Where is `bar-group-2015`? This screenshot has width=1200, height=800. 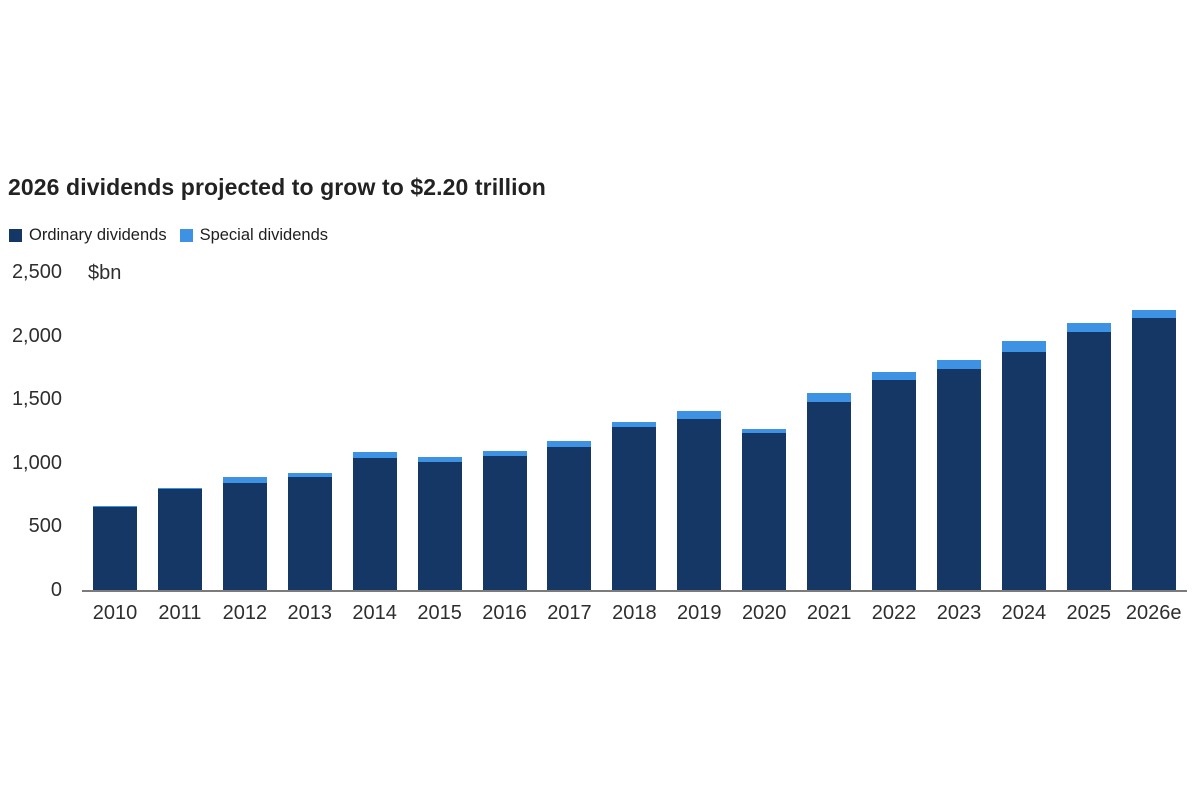
bar-group-2015 is located at coordinates (439, 523).